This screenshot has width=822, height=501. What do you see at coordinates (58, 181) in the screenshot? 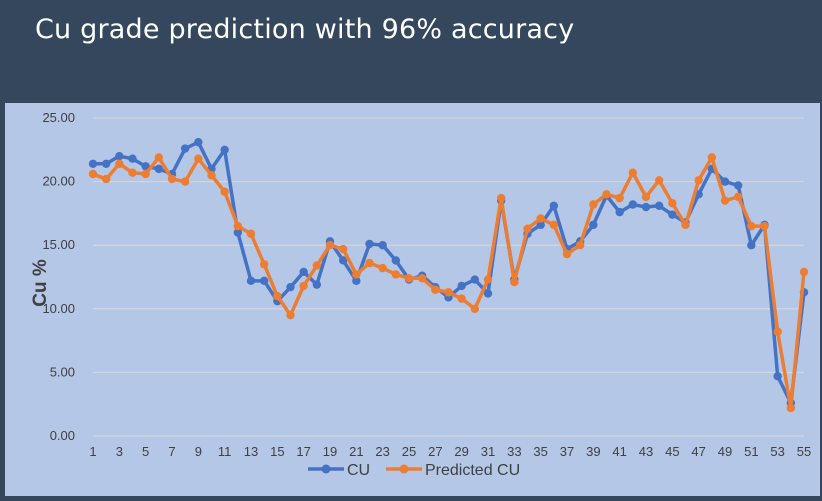
I see `y-tick-label: 20.00` at bounding box center [58, 181].